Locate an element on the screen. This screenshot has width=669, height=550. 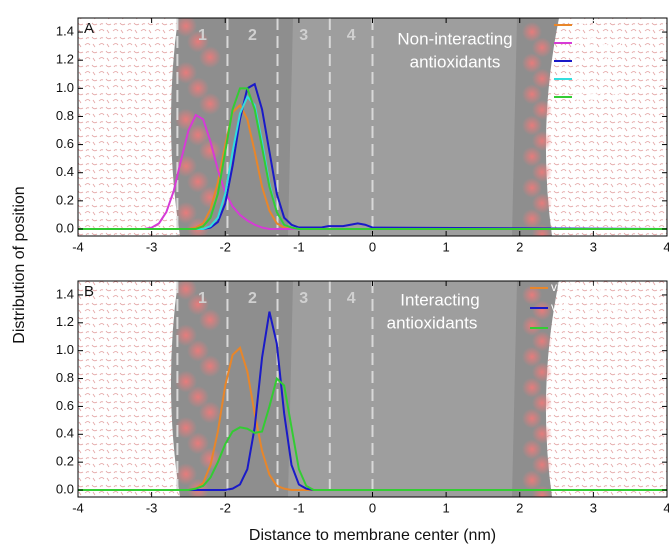
annotation: antioxidants is located at coordinates (432, 322).